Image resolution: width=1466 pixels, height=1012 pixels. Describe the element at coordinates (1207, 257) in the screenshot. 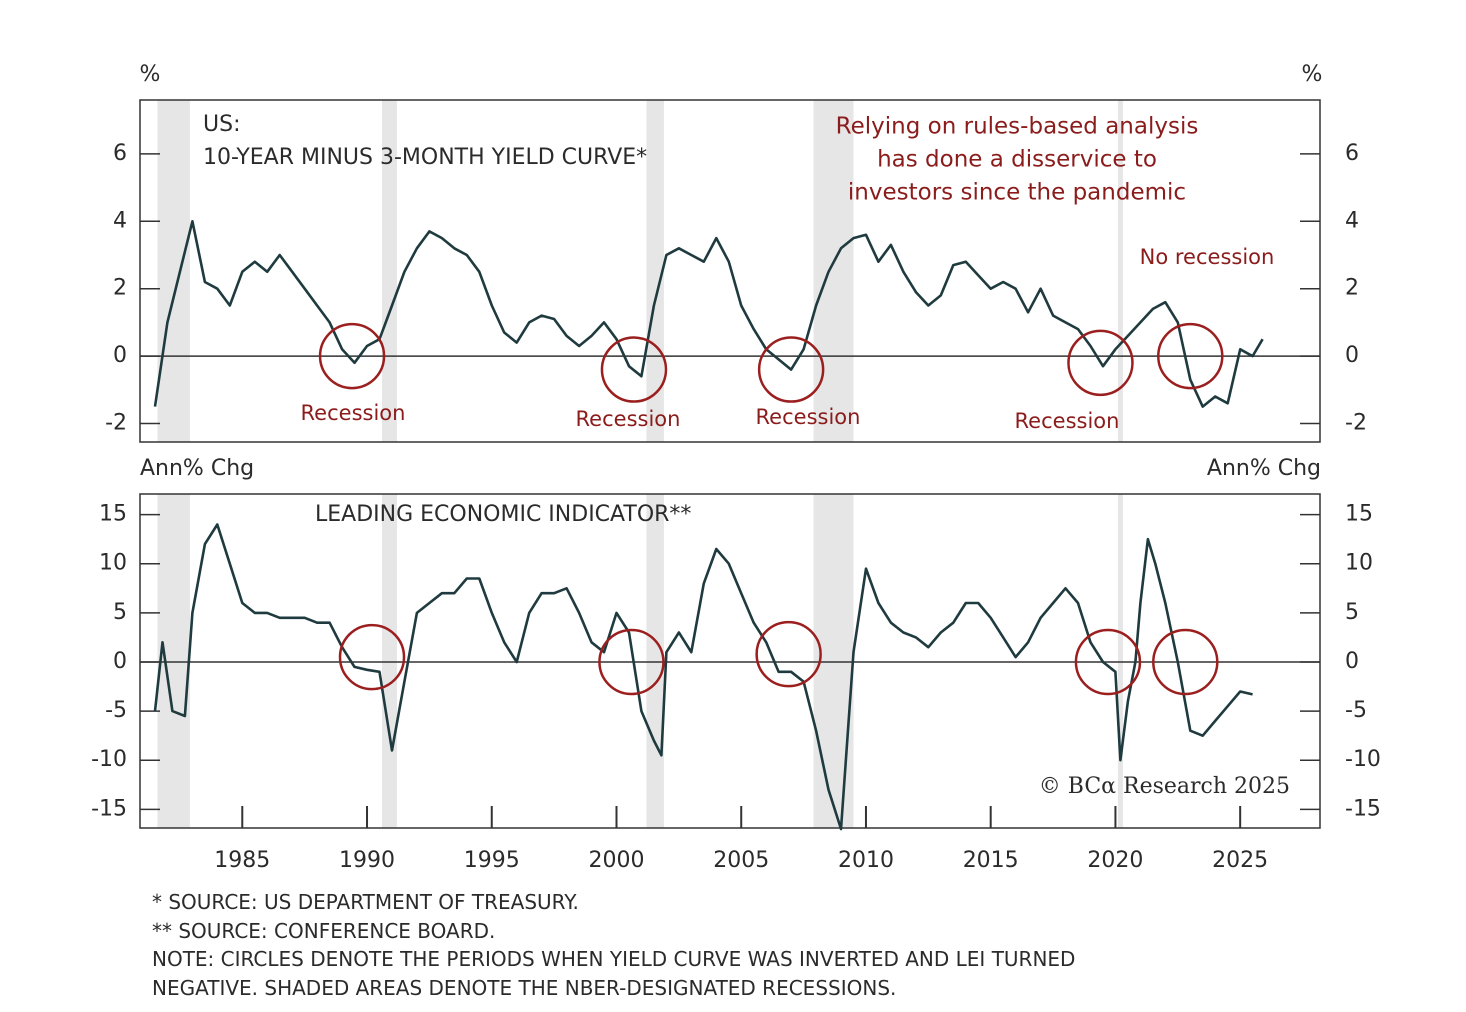

I see `annotation-label: No recession` at that location.